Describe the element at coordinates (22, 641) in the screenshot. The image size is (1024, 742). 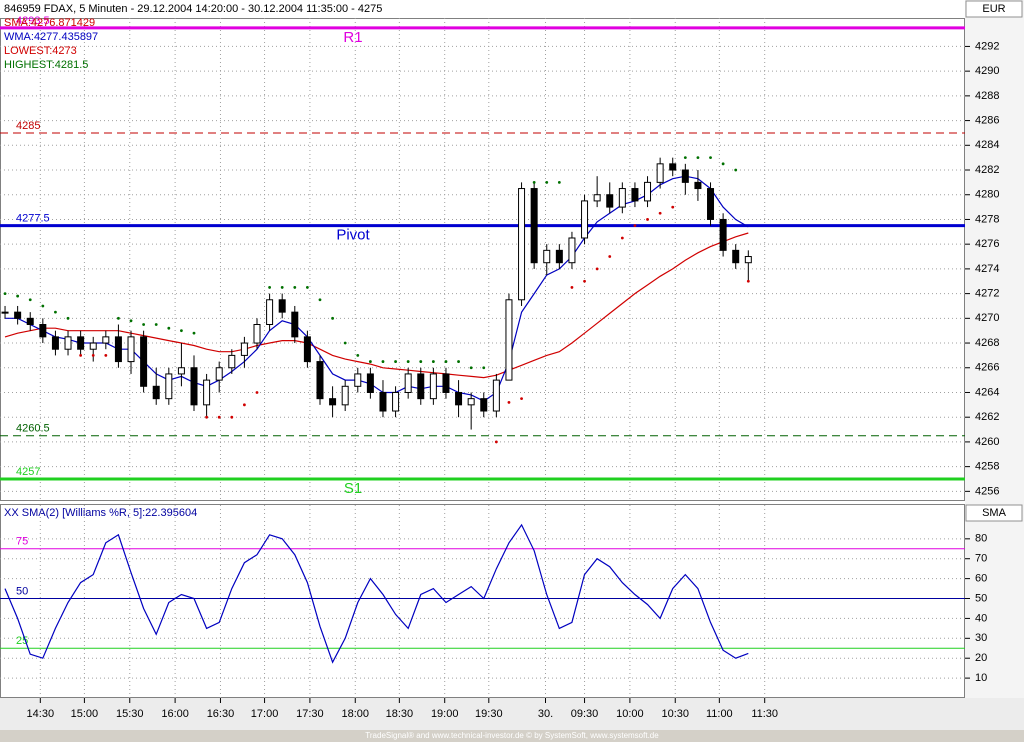
I see `level-value: 25` at that location.